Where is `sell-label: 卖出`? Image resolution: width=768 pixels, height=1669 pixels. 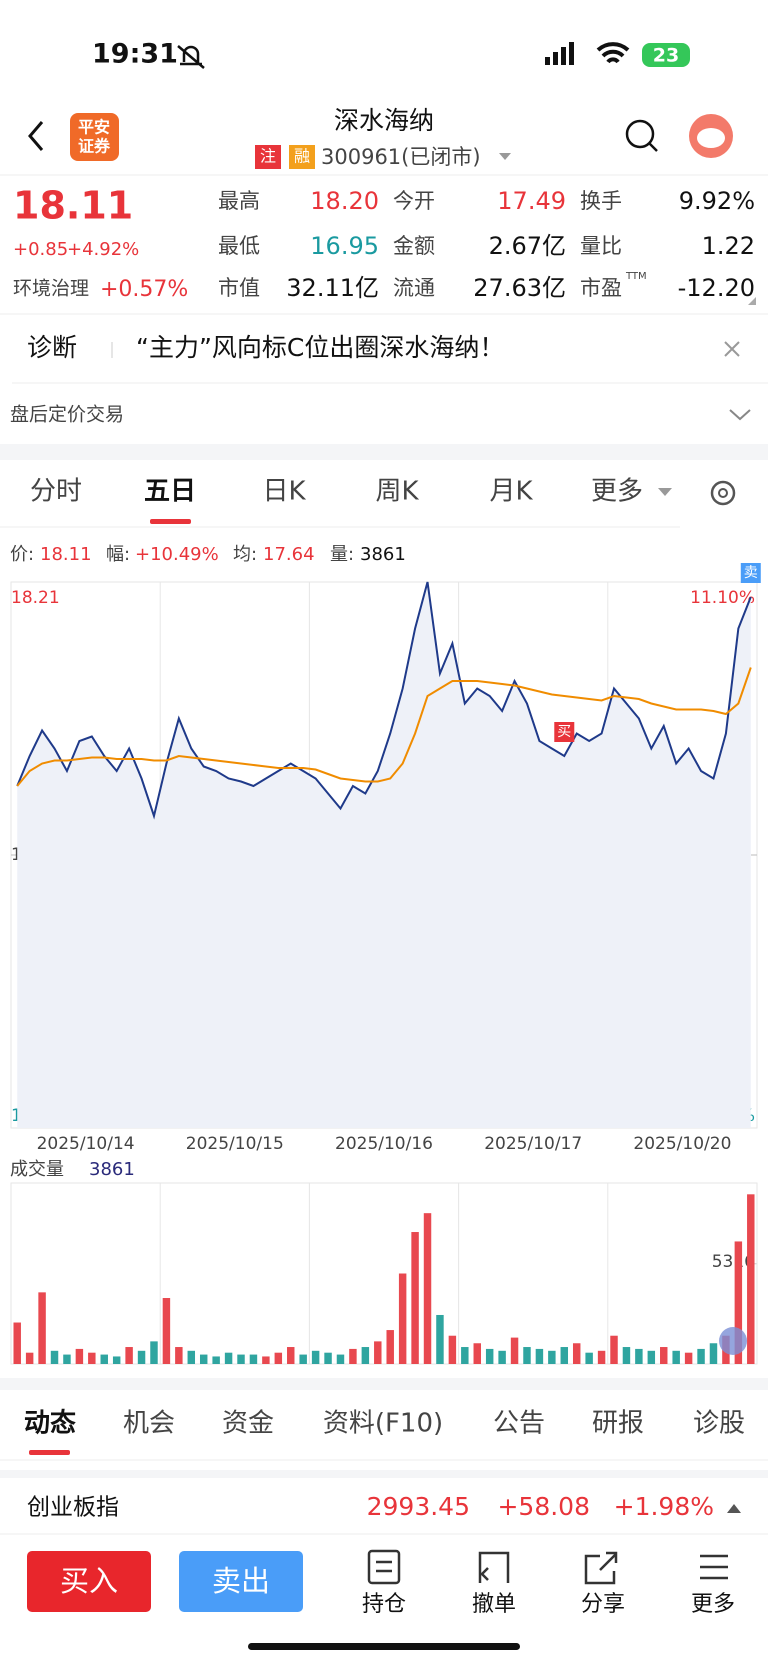 sell-label: 卖出 is located at coordinates (241, 1581).